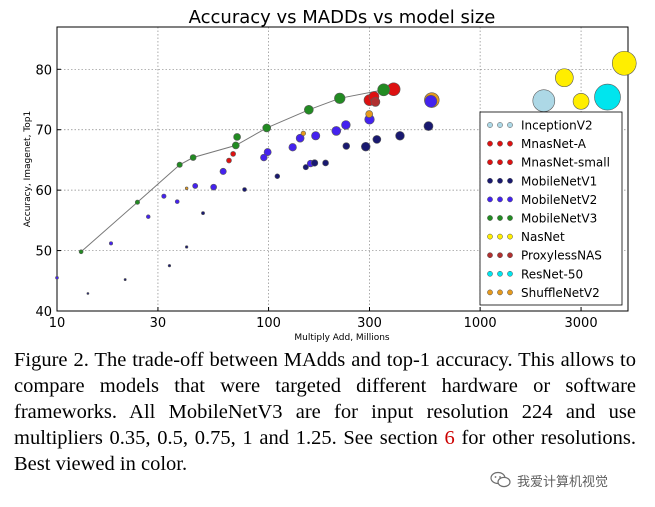 Image resolution: width=655 pixels, height=507 pixels. I want to click on y-tick-label: 70, so click(43, 131).